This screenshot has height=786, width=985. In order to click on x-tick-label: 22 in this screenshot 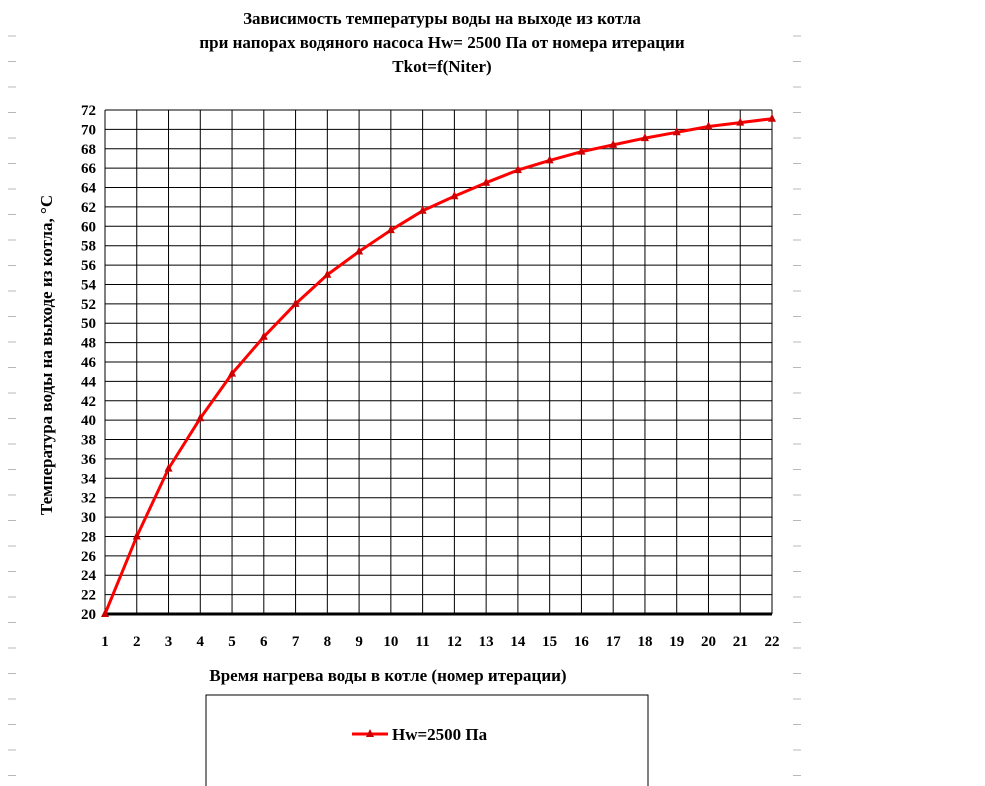, I will do `click(772, 642)`.